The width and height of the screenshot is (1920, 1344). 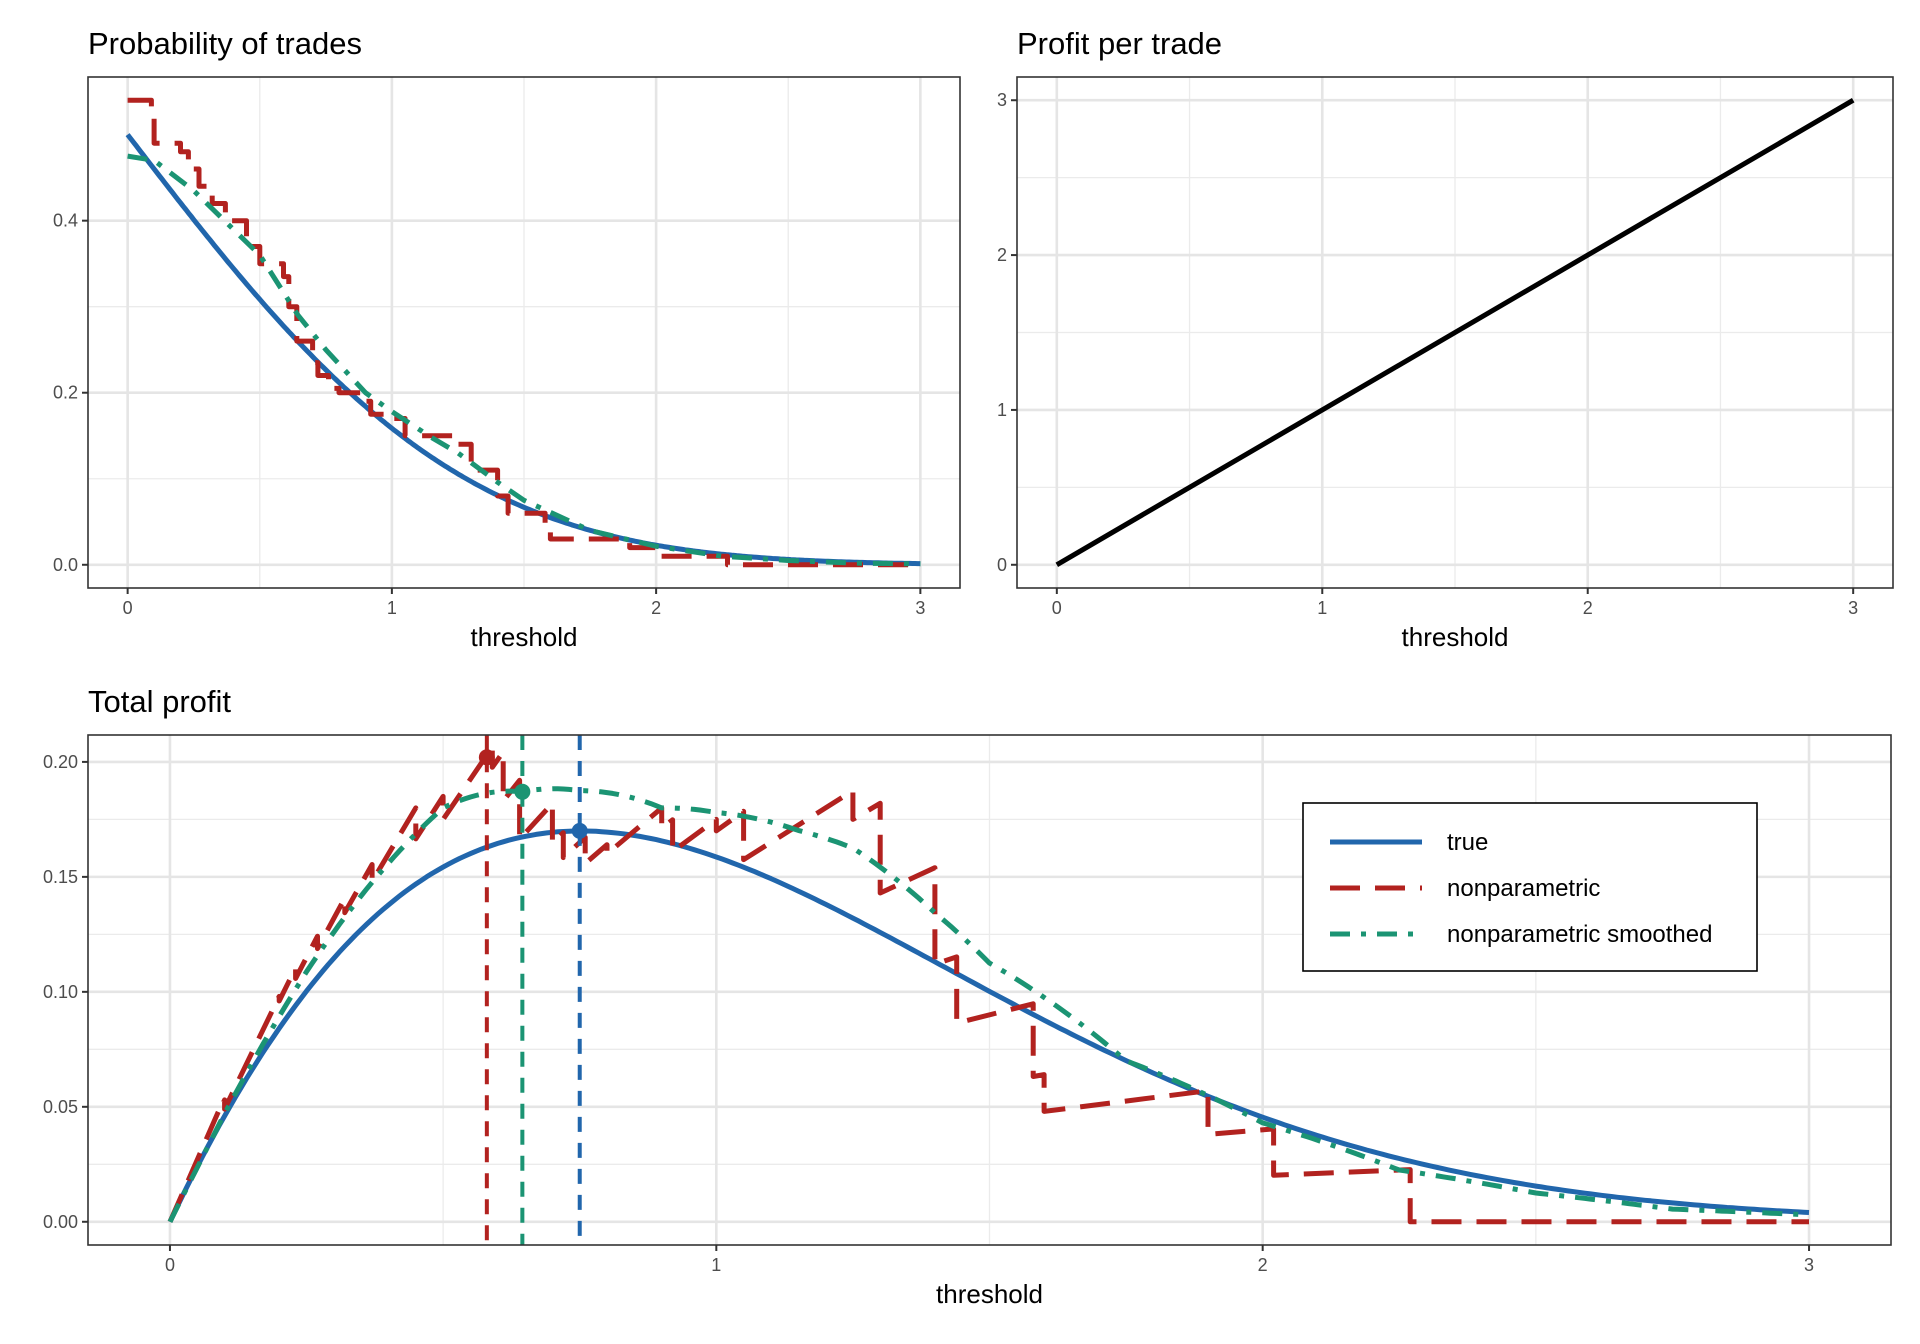 What do you see at coordinates (60, 762) in the screenshot?
I see `y-tick-label: 0.20` at bounding box center [60, 762].